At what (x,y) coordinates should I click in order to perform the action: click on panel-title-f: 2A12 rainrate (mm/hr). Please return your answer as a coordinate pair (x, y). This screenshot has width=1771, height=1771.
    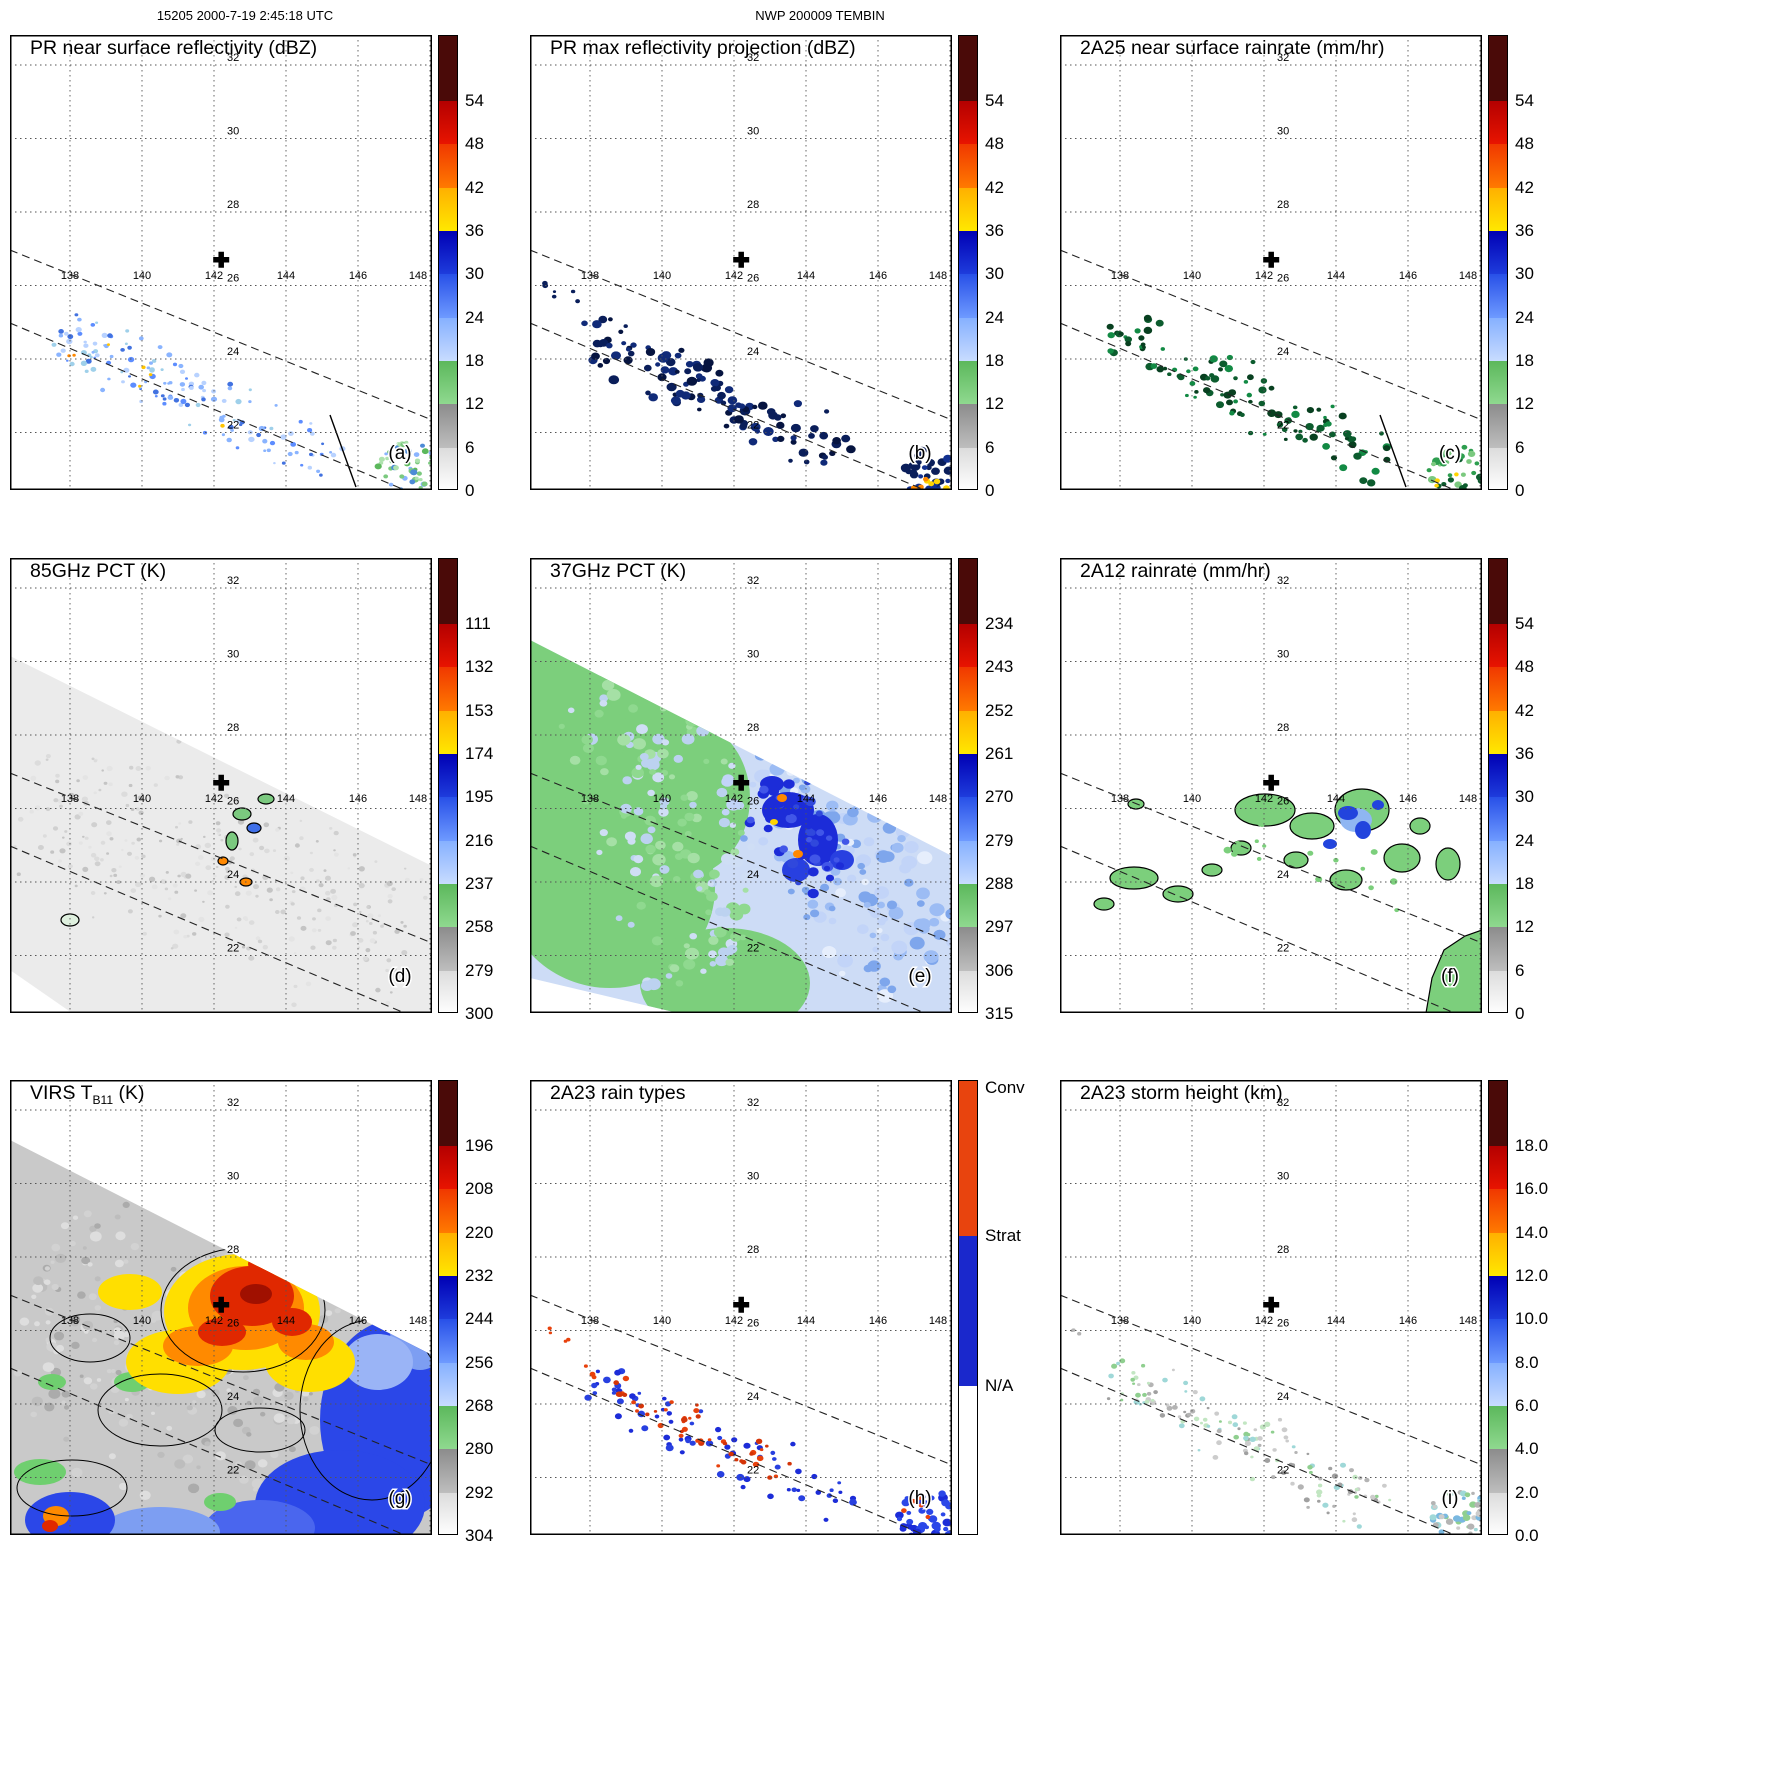
    Looking at the image, I should click on (1175, 571).